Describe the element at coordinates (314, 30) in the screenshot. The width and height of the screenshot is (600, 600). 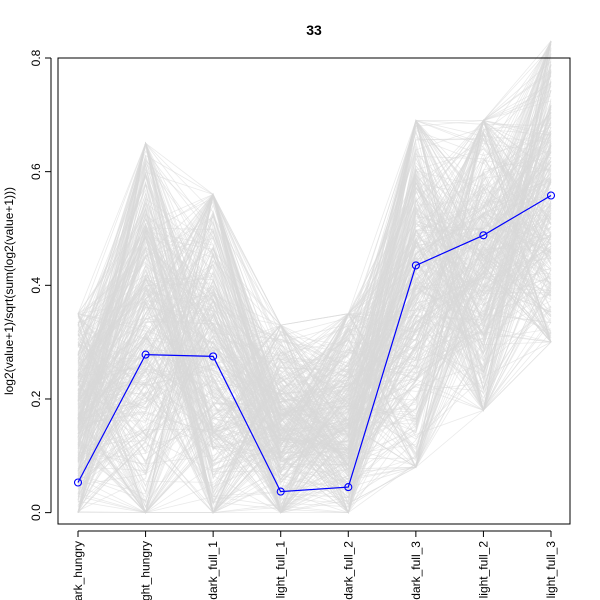
I see `chart-title: 33` at that location.